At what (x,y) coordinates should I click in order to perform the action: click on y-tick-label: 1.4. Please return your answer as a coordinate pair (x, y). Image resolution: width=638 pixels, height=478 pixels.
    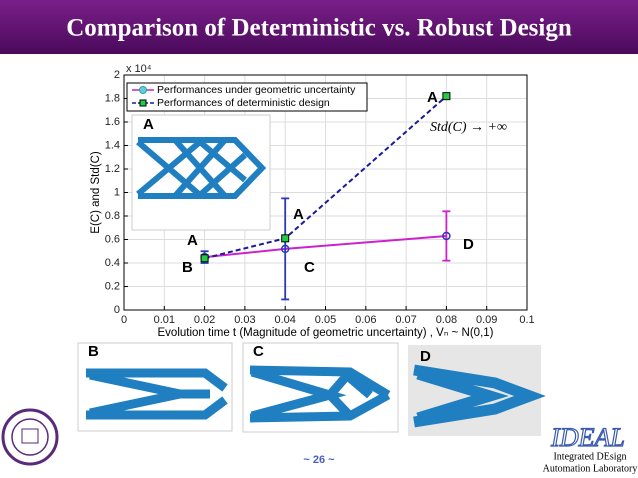
    Looking at the image, I should click on (112, 145).